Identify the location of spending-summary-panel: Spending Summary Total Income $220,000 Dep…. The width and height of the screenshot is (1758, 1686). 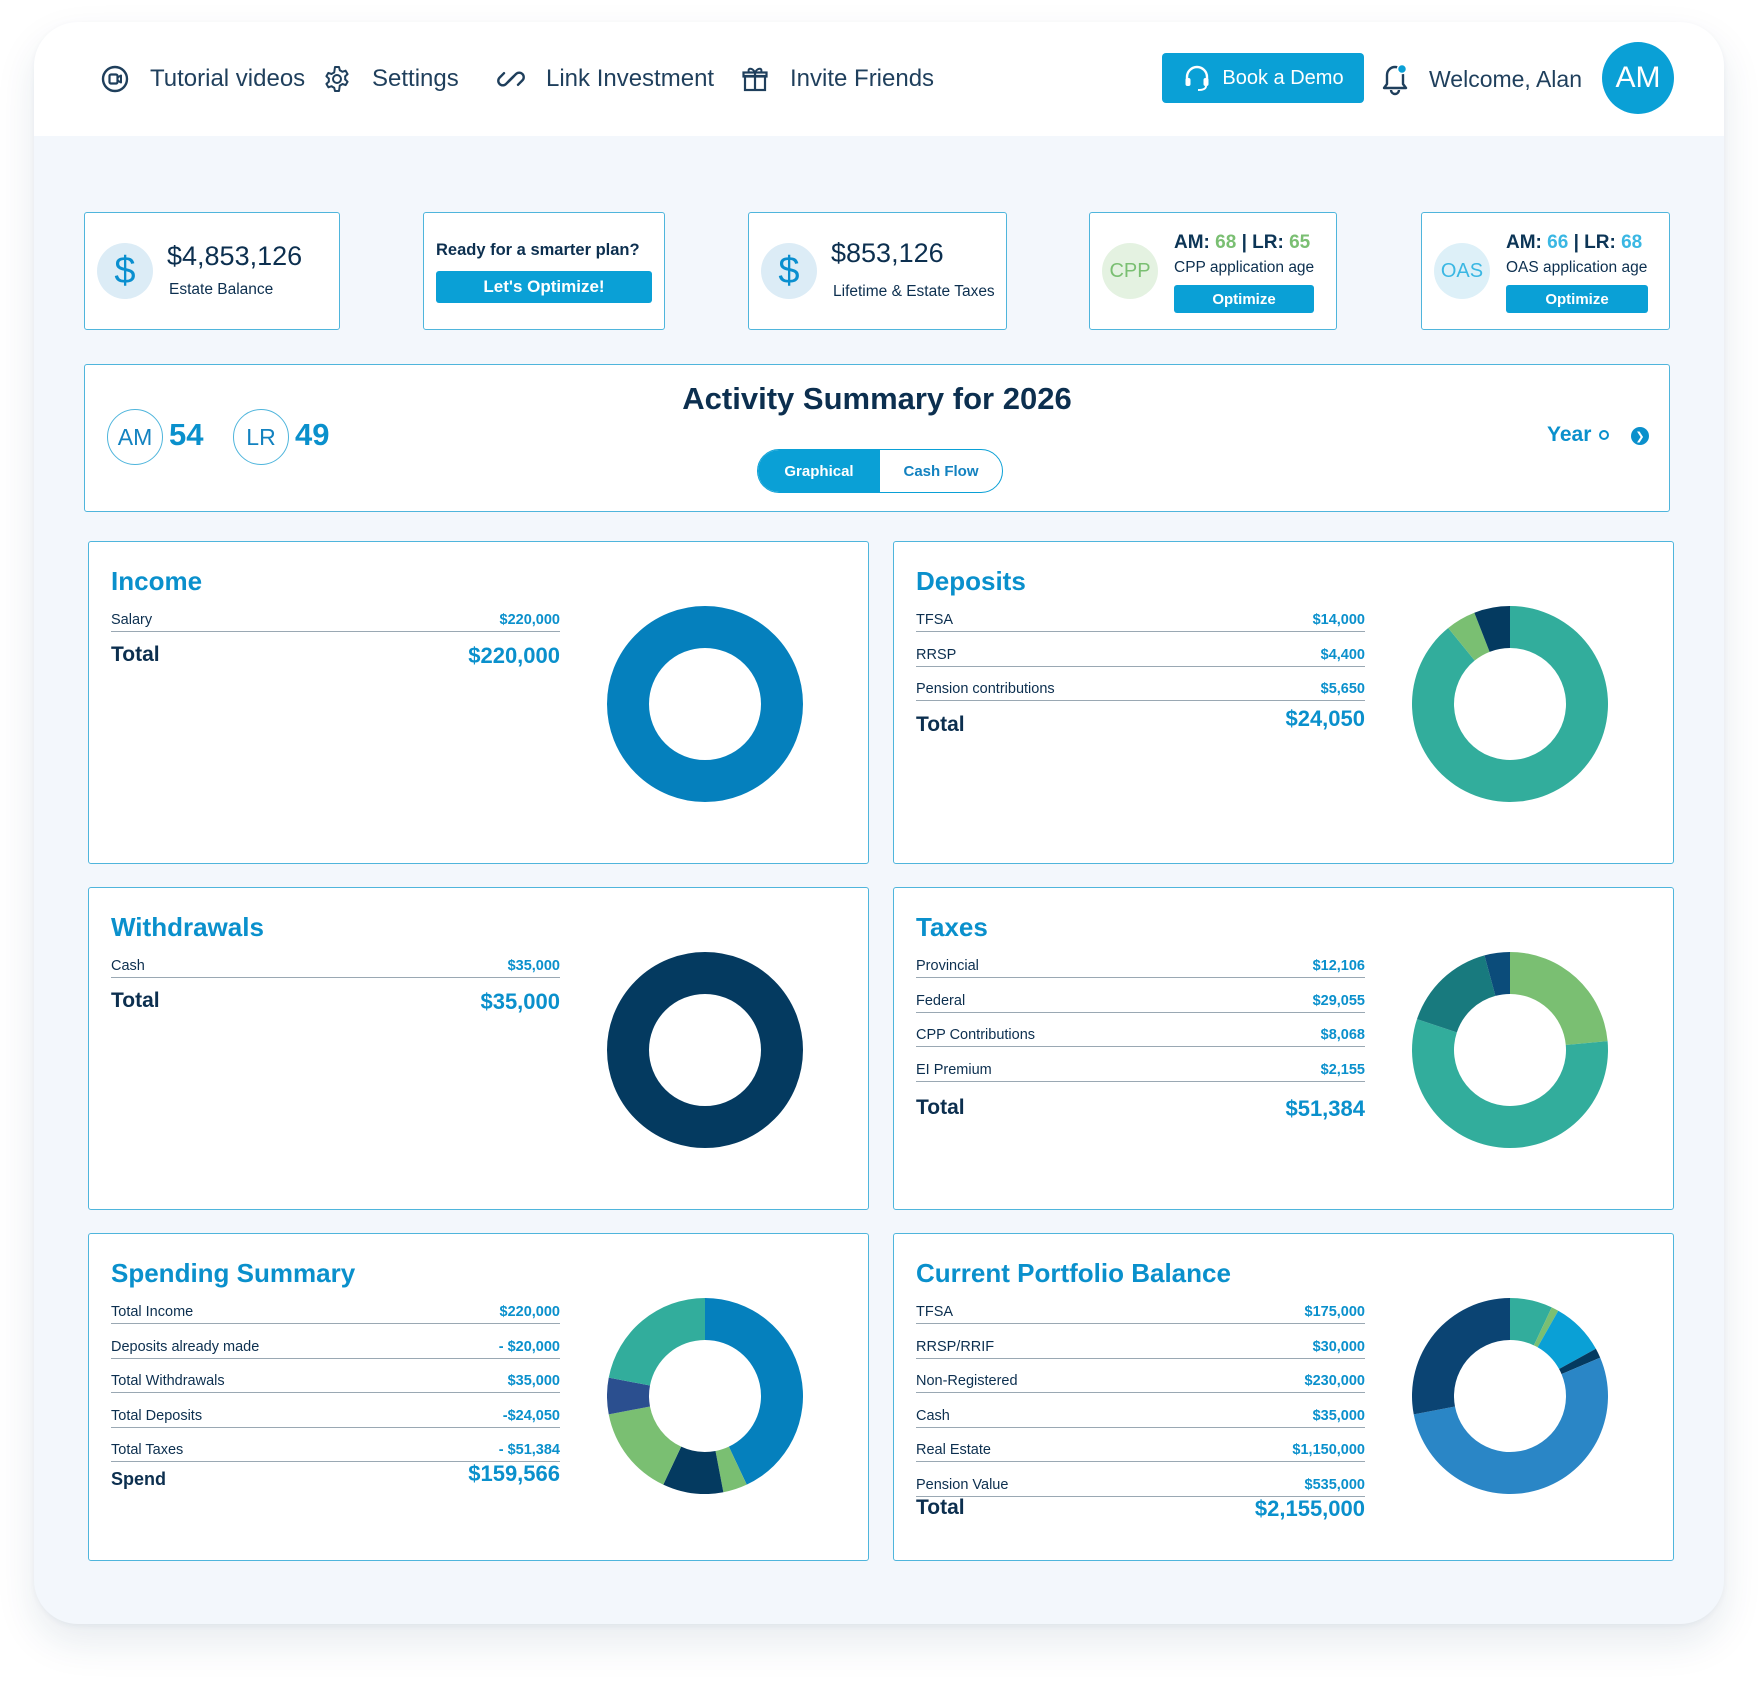
(478, 1397).